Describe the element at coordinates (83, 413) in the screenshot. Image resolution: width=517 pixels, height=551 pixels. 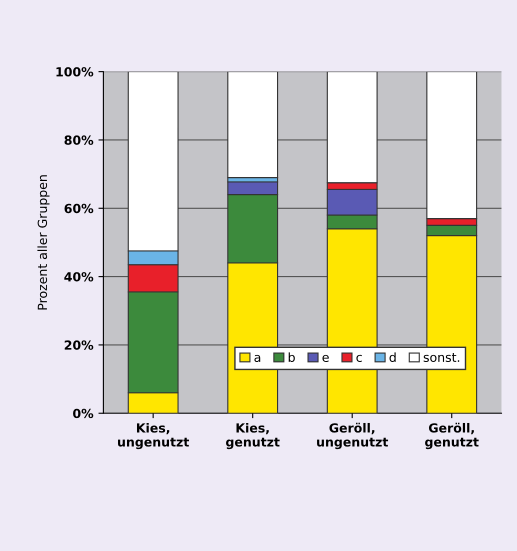
I see `y-tick-label: 0%` at that location.